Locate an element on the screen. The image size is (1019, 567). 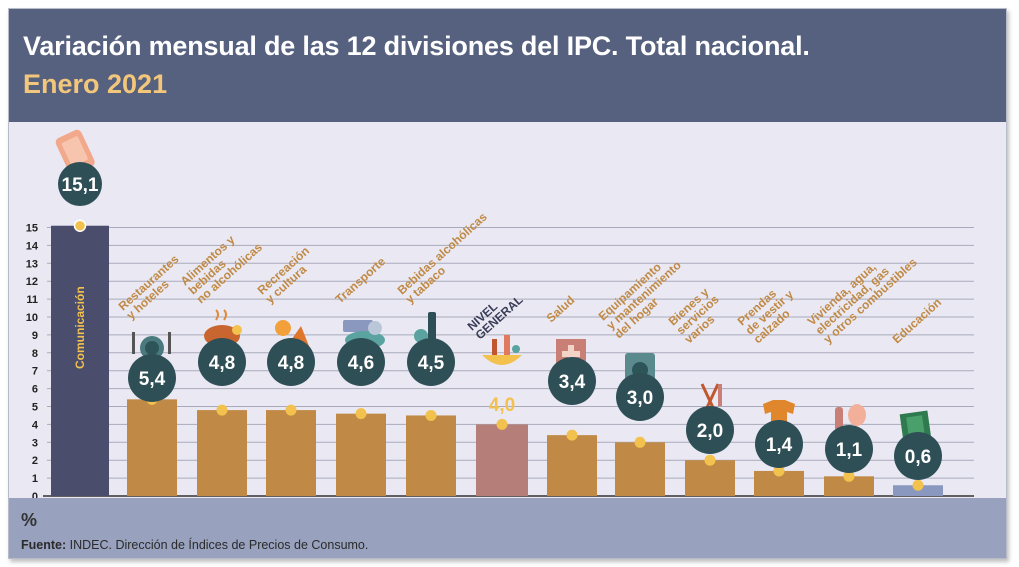
y-tick-label: 11 is located at coordinates (32, 300).